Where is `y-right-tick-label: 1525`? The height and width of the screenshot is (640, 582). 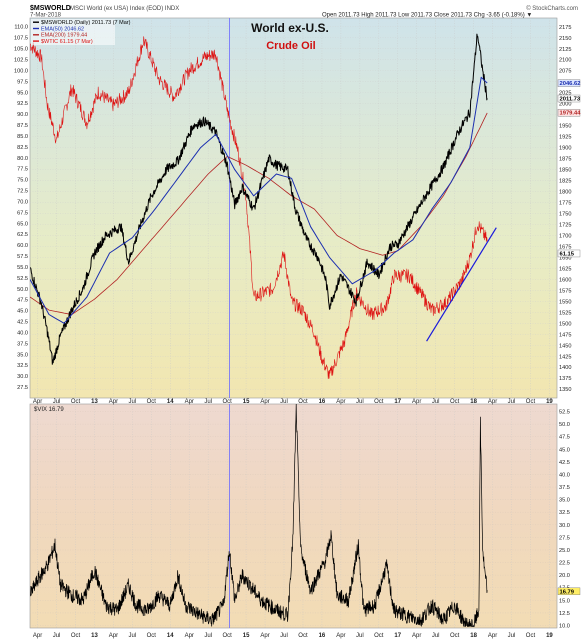
y-right-tick-label: 1525 is located at coordinates (565, 313).